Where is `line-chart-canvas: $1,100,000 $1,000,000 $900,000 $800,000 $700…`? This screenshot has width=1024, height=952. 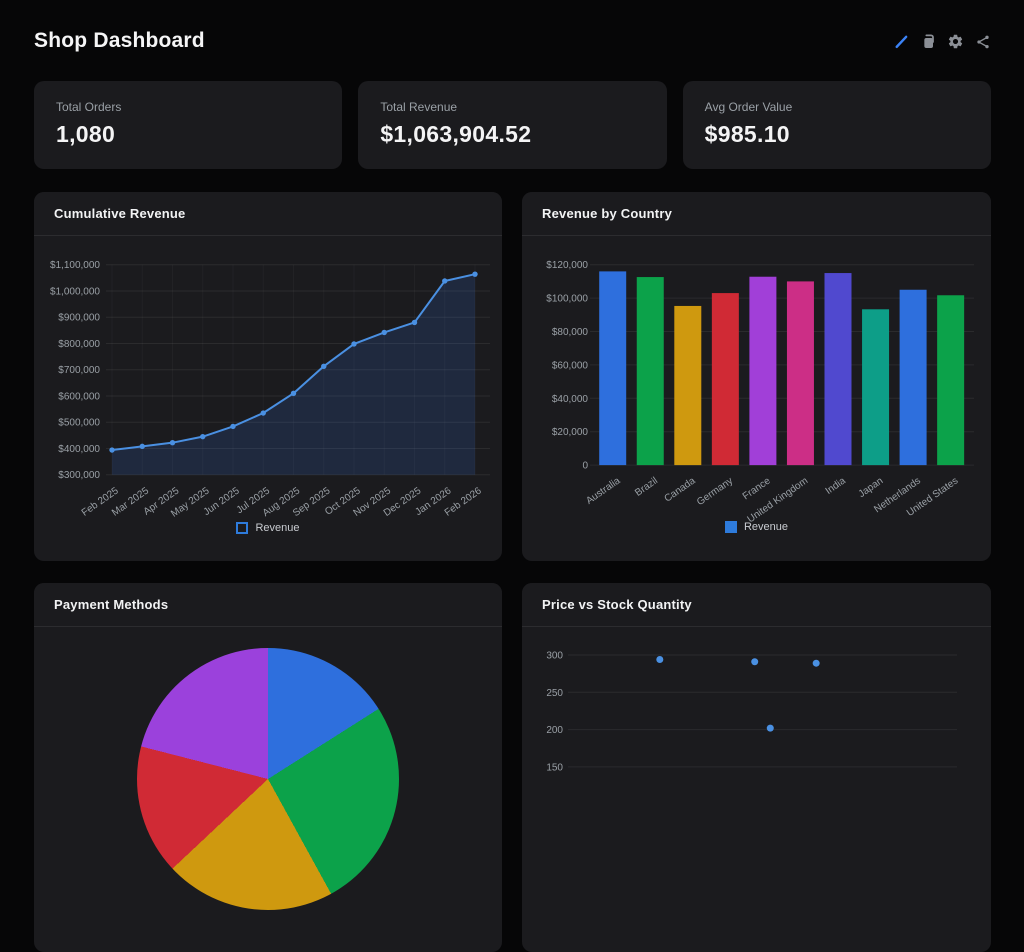
line-chart-canvas: $1,100,000 $1,000,000 $900,000 $800,000 $700… is located at coordinates (270, 390).